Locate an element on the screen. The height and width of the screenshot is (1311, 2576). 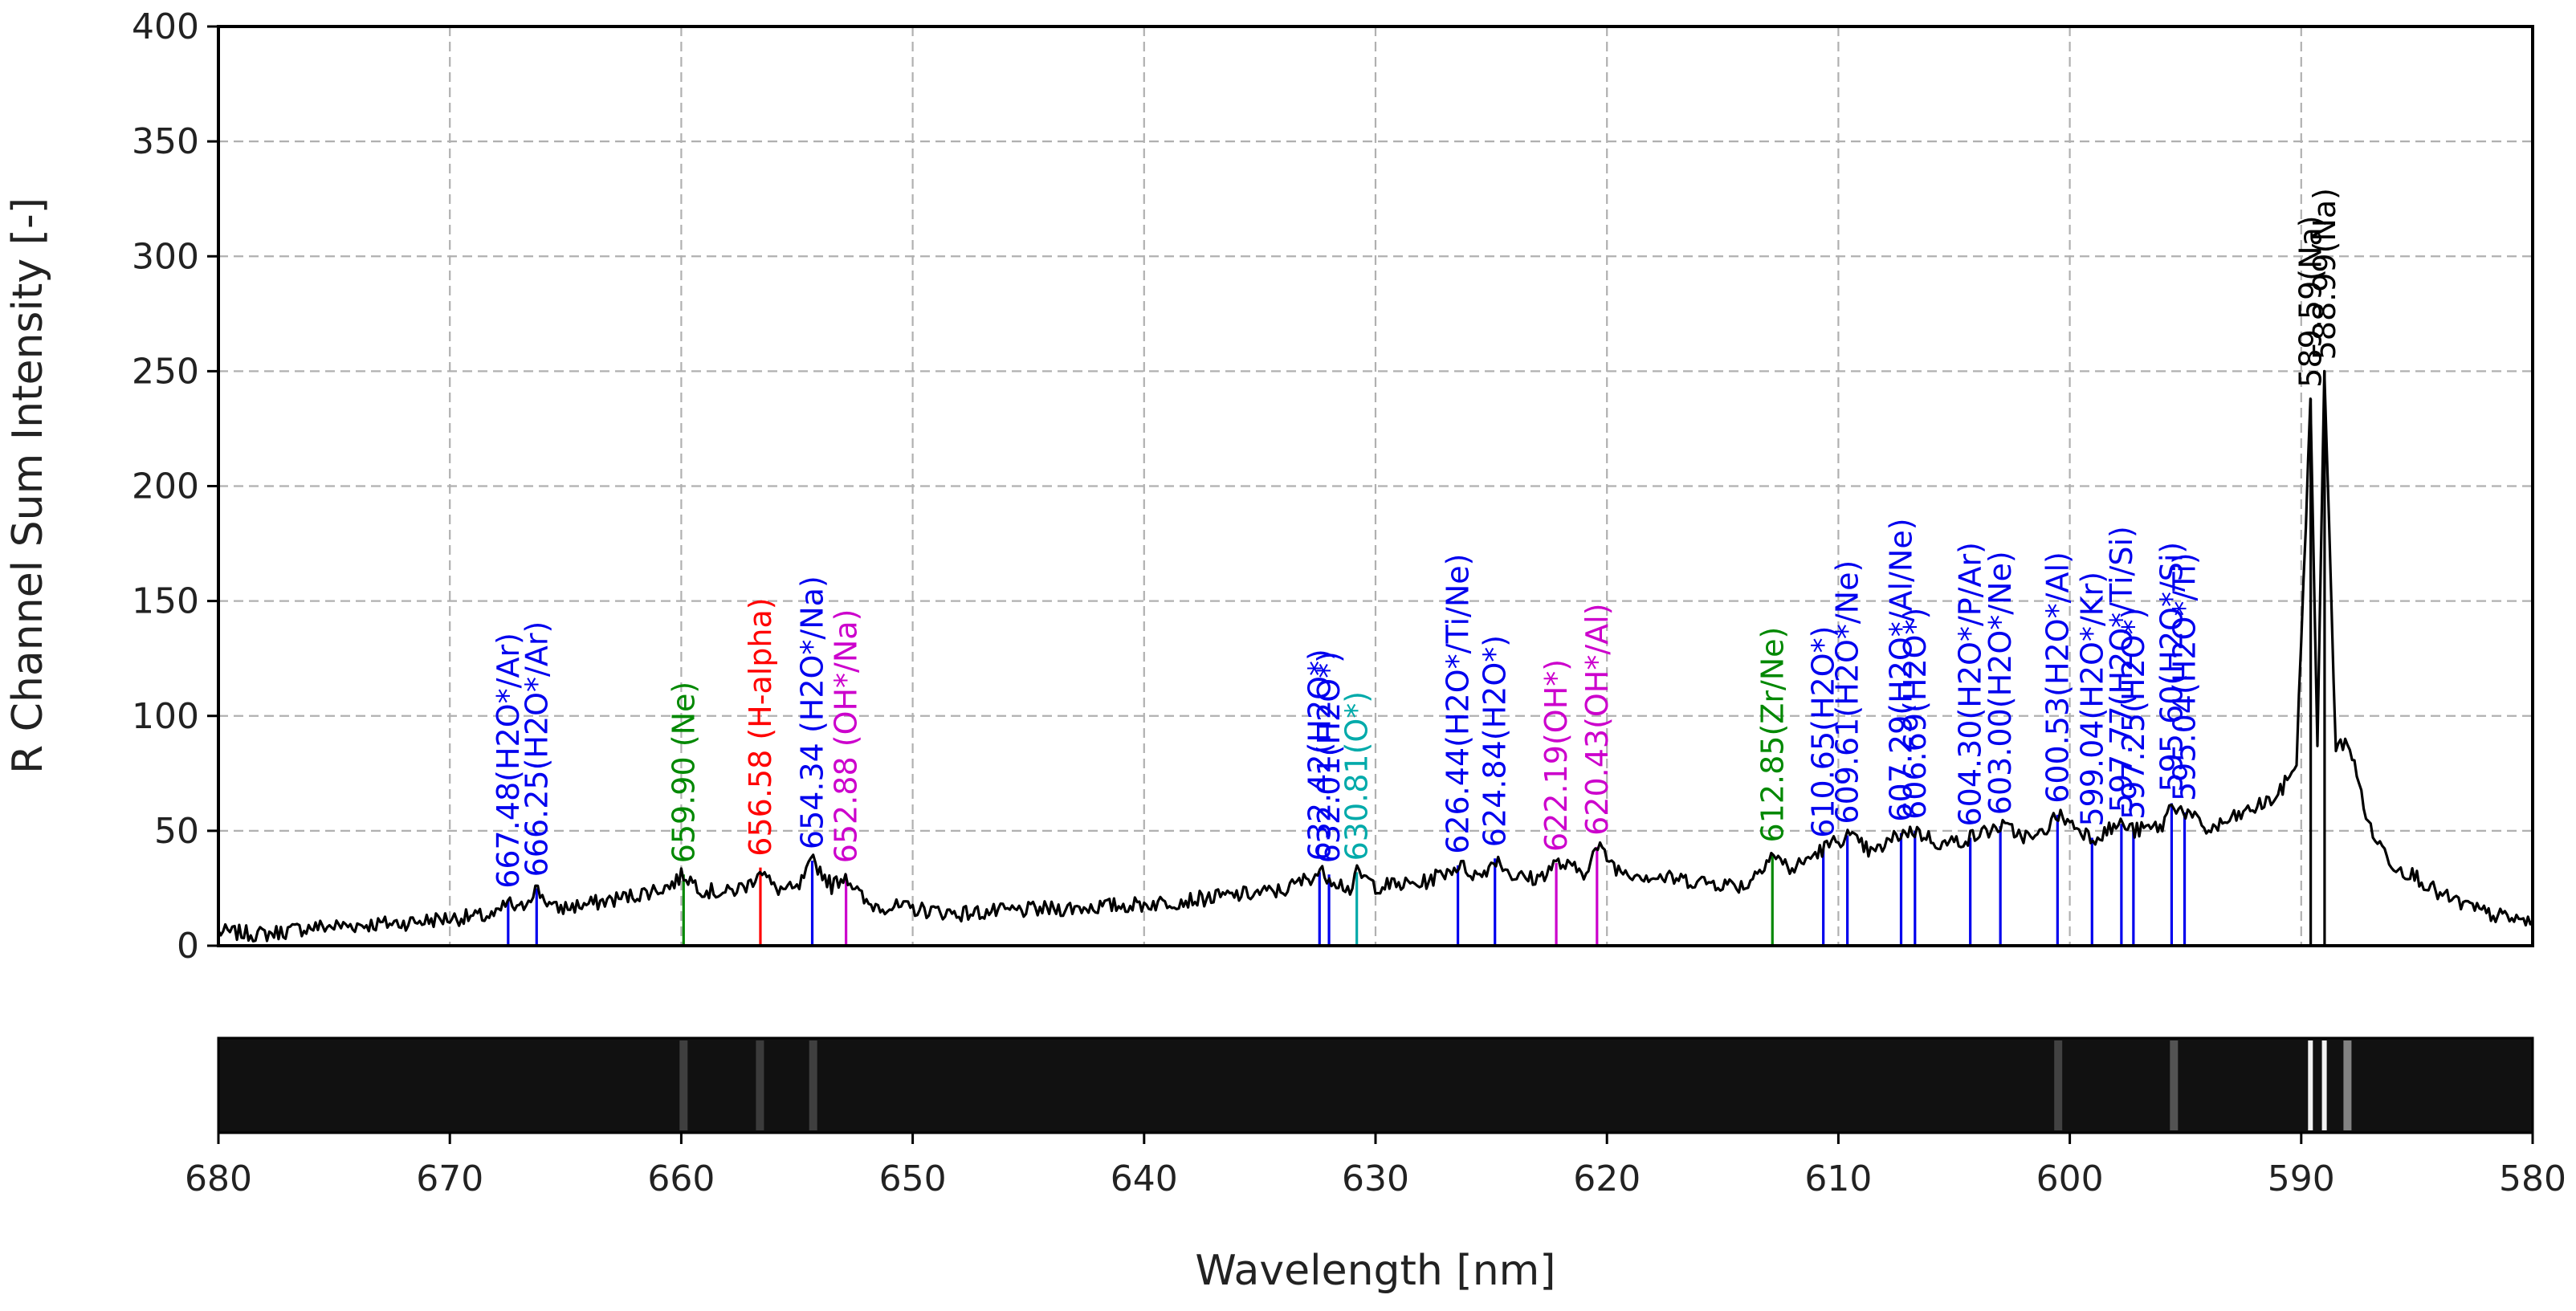
emission-line-label-12: 620.43(OH*/Al) is located at coordinates (1597, 719).